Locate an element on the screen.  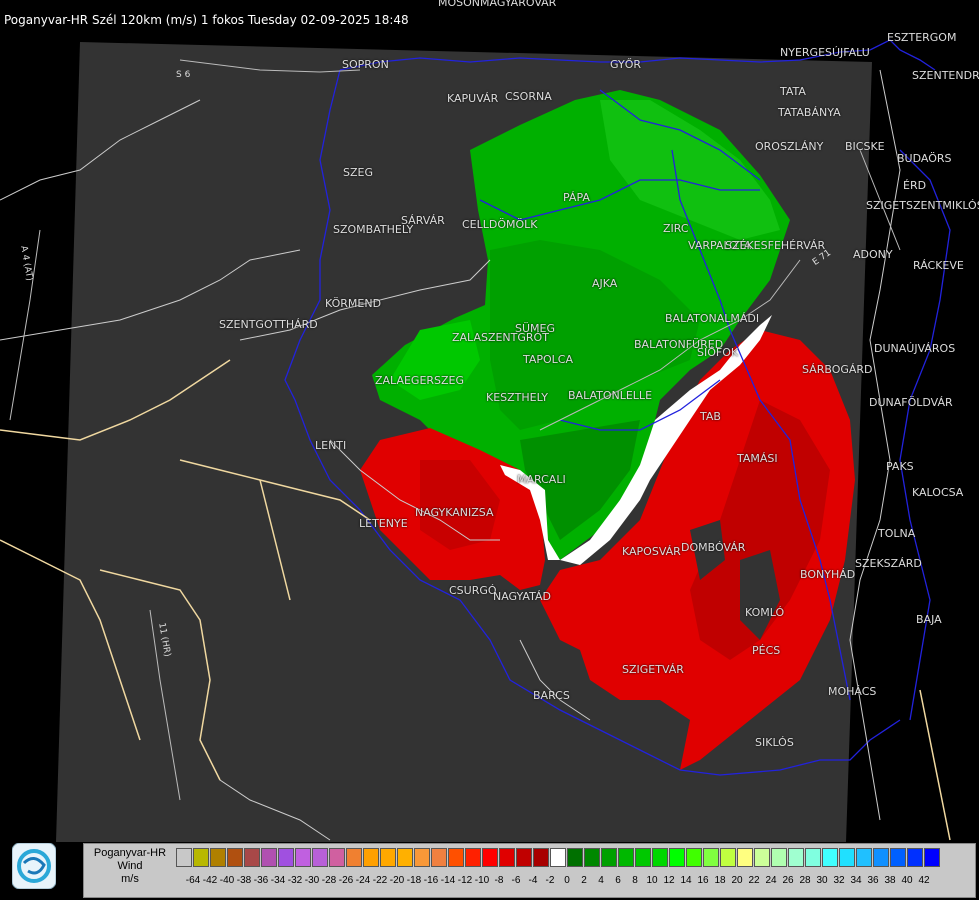
legend-tick-label: -20 is located at coordinates (397, 880).